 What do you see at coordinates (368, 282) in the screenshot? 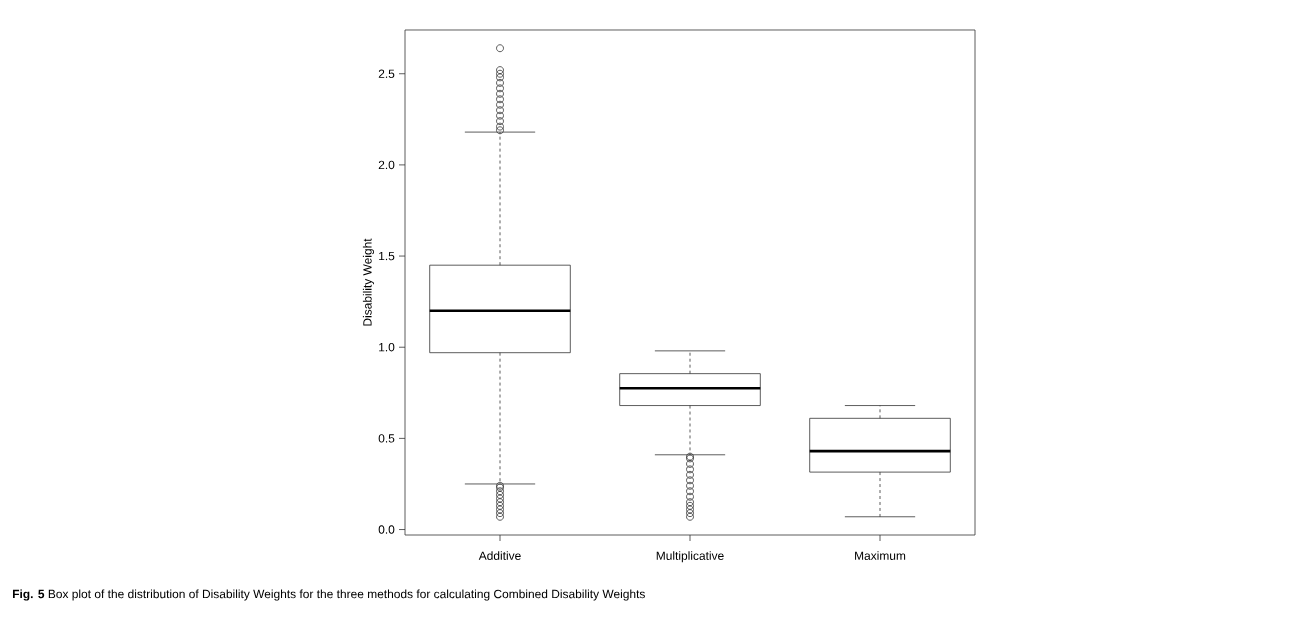
I see `y-axis-title: Disability Weight` at bounding box center [368, 282].